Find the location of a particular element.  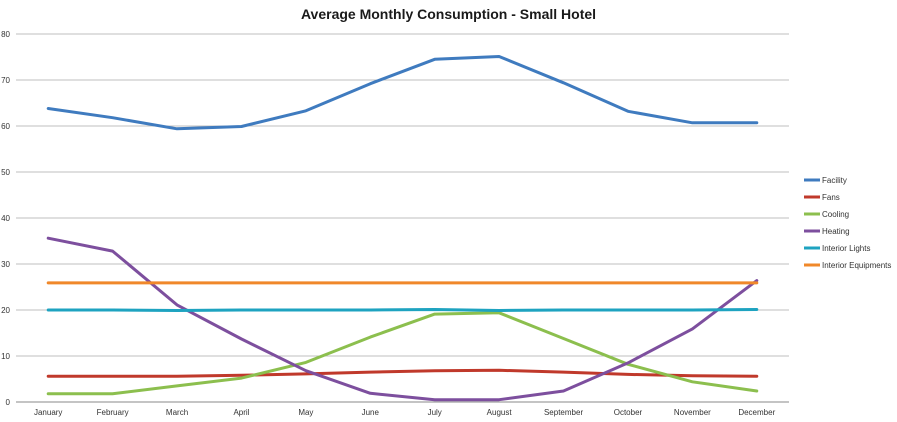

y-tick-label: 30 is located at coordinates (5, 264).